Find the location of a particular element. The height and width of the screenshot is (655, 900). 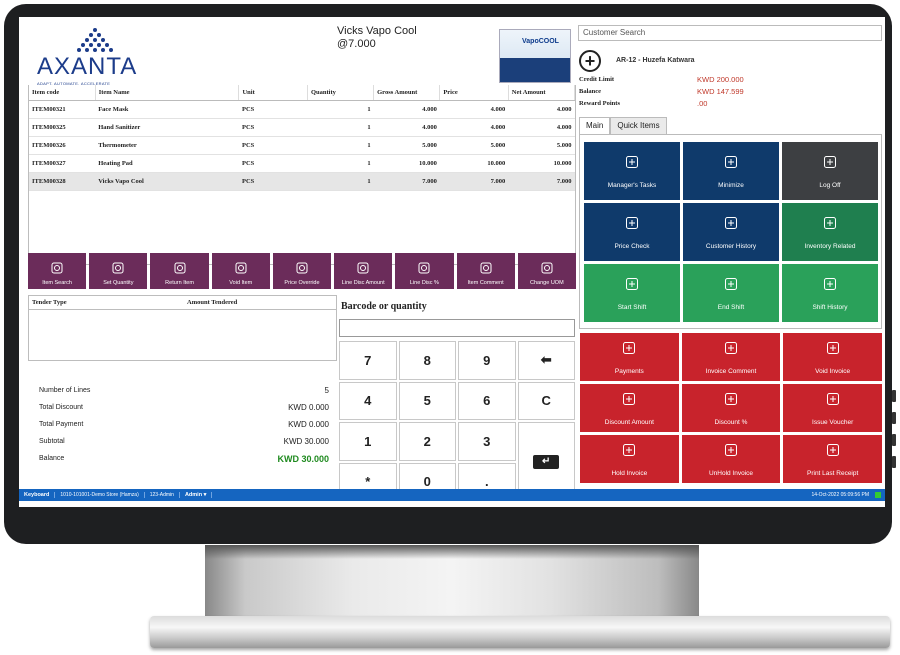

customer-history-tile: Customer History is located at coordinates (731, 232).